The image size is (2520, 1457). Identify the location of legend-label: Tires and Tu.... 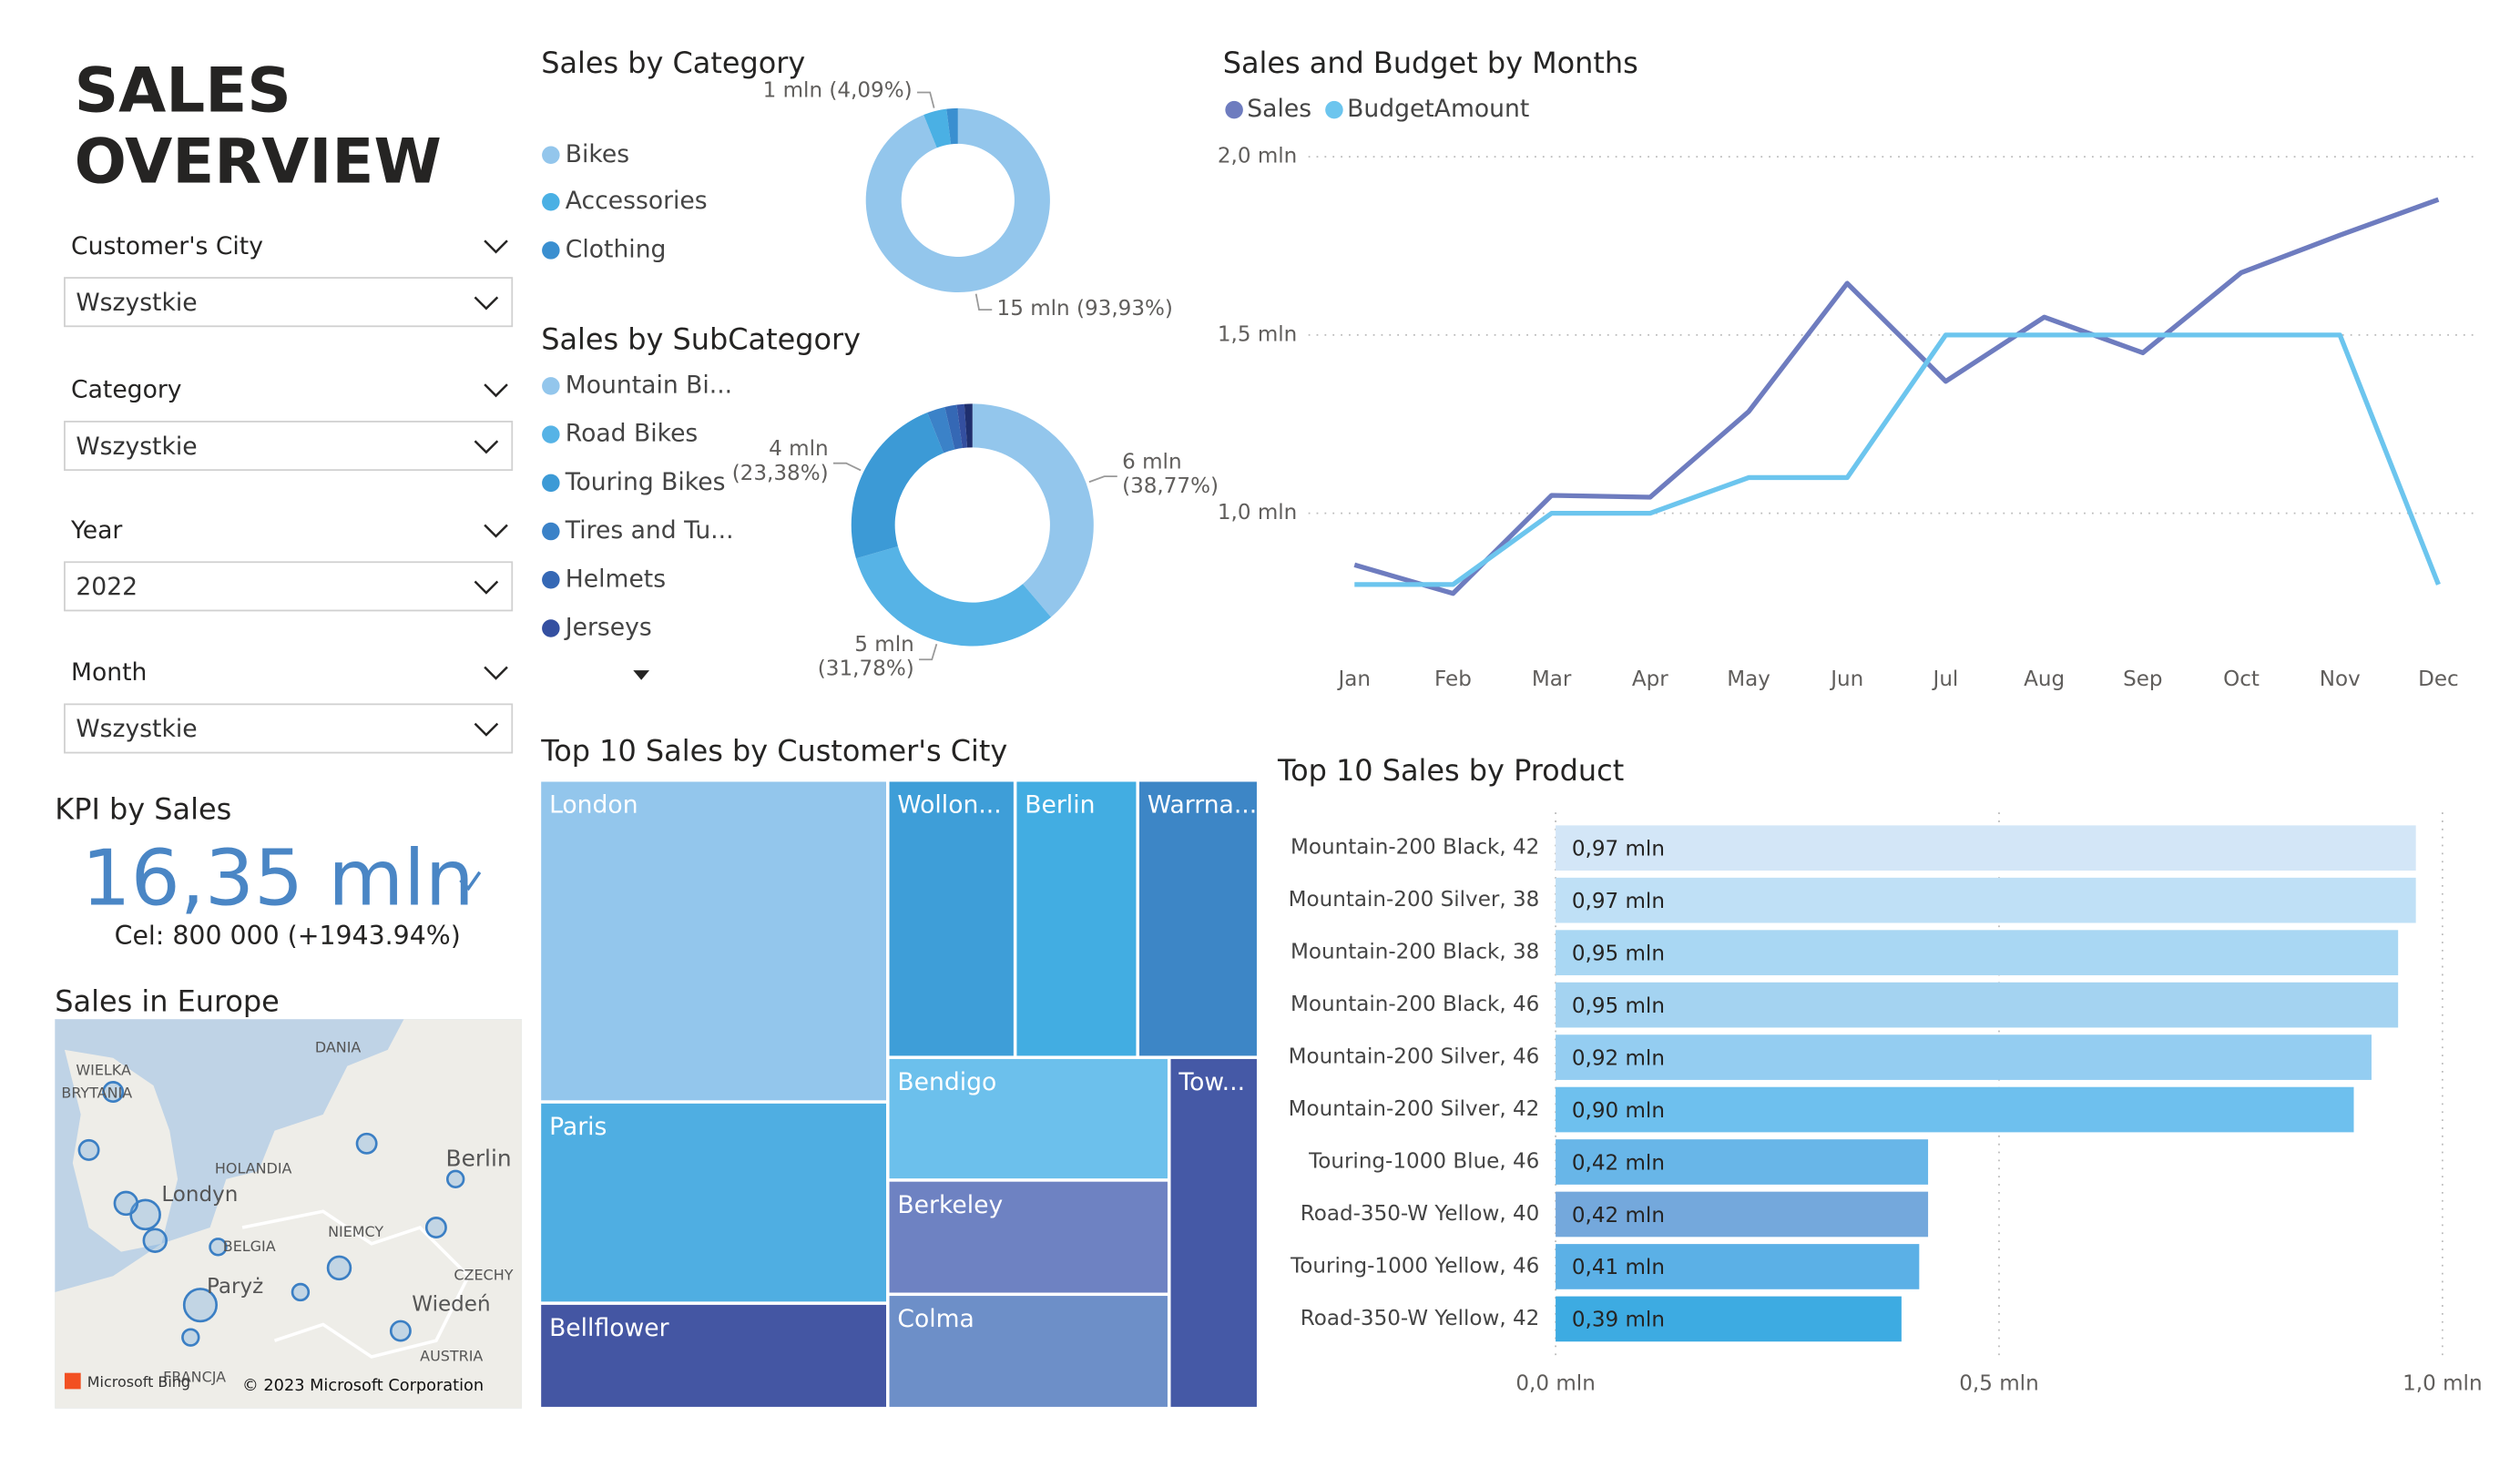
(649, 530).